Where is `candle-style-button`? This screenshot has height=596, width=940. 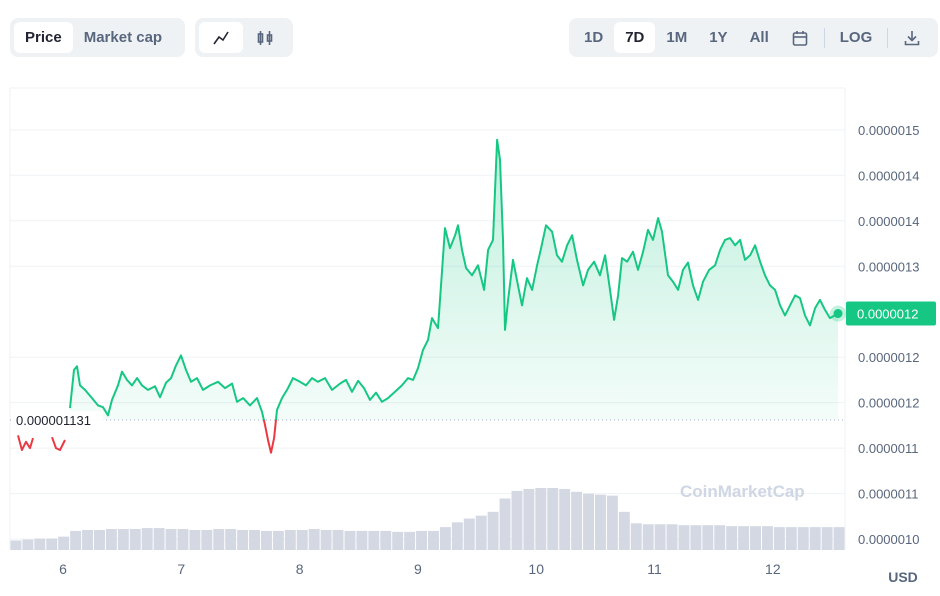
candle-style-button is located at coordinates (265, 37).